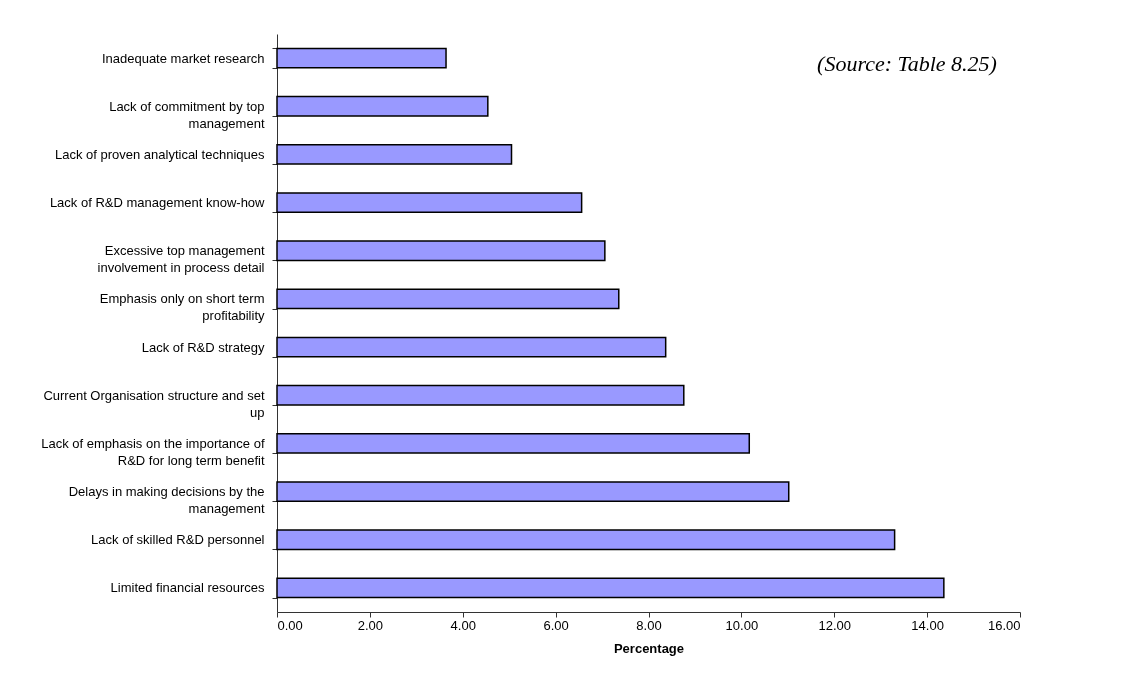 The width and height of the screenshot is (1141, 698). What do you see at coordinates (907, 63) in the screenshot?
I see `annotation: (Source: Table 8.25)` at bounding box center [907, 63].